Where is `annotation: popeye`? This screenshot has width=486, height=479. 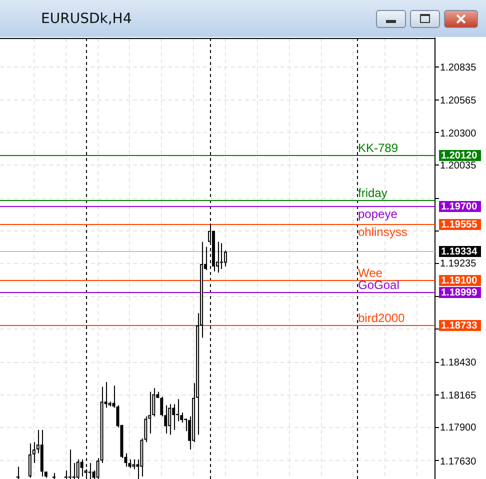 annotation: popeye is located at coordinates (378, 213).